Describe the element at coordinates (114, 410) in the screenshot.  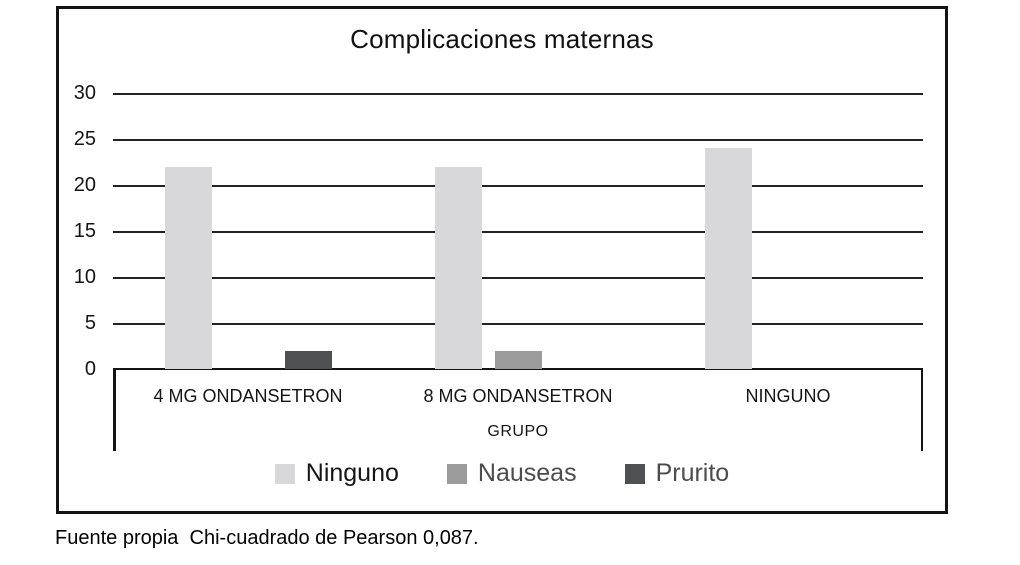
I see `axis-bracket-left` at that location.